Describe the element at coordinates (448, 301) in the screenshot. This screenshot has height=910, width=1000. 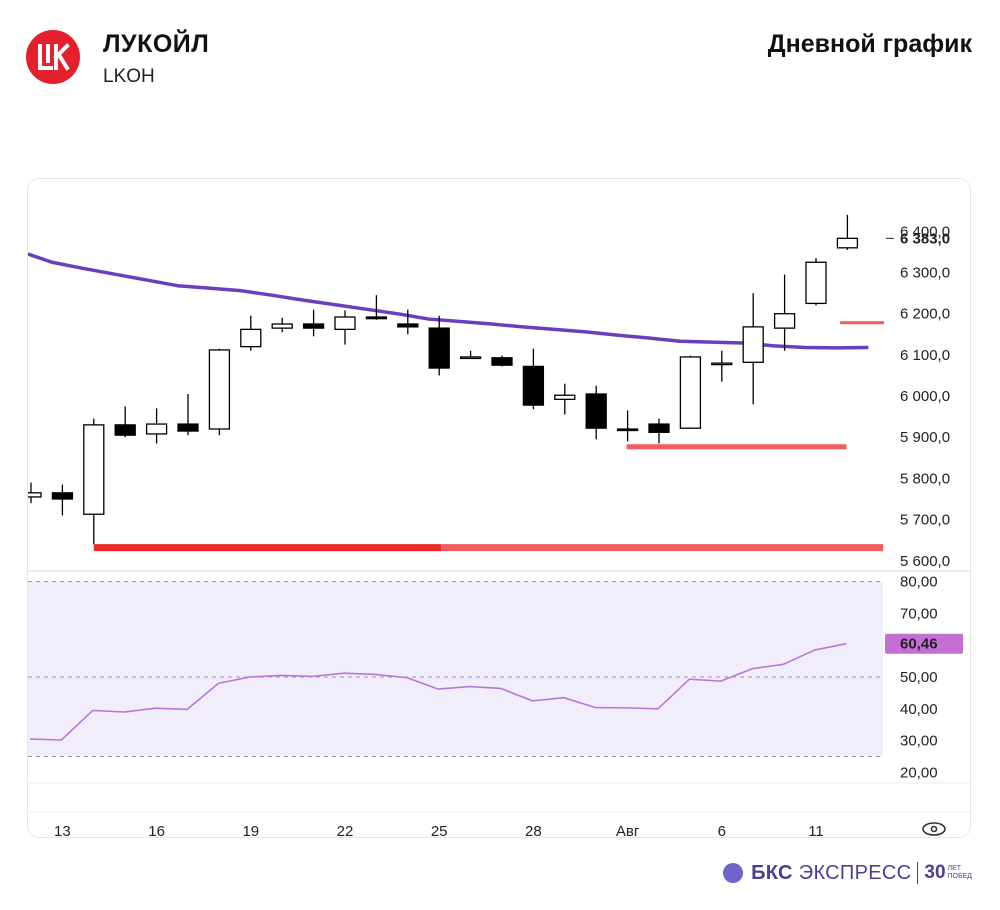
I see `moving-average-line` at that location.